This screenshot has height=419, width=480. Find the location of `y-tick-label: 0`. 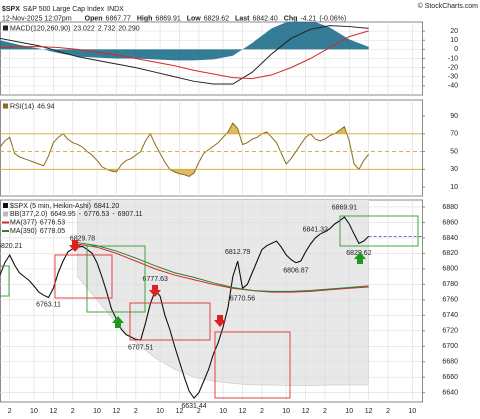

y-tick-label: 0 is located at coordinates (456, 49).